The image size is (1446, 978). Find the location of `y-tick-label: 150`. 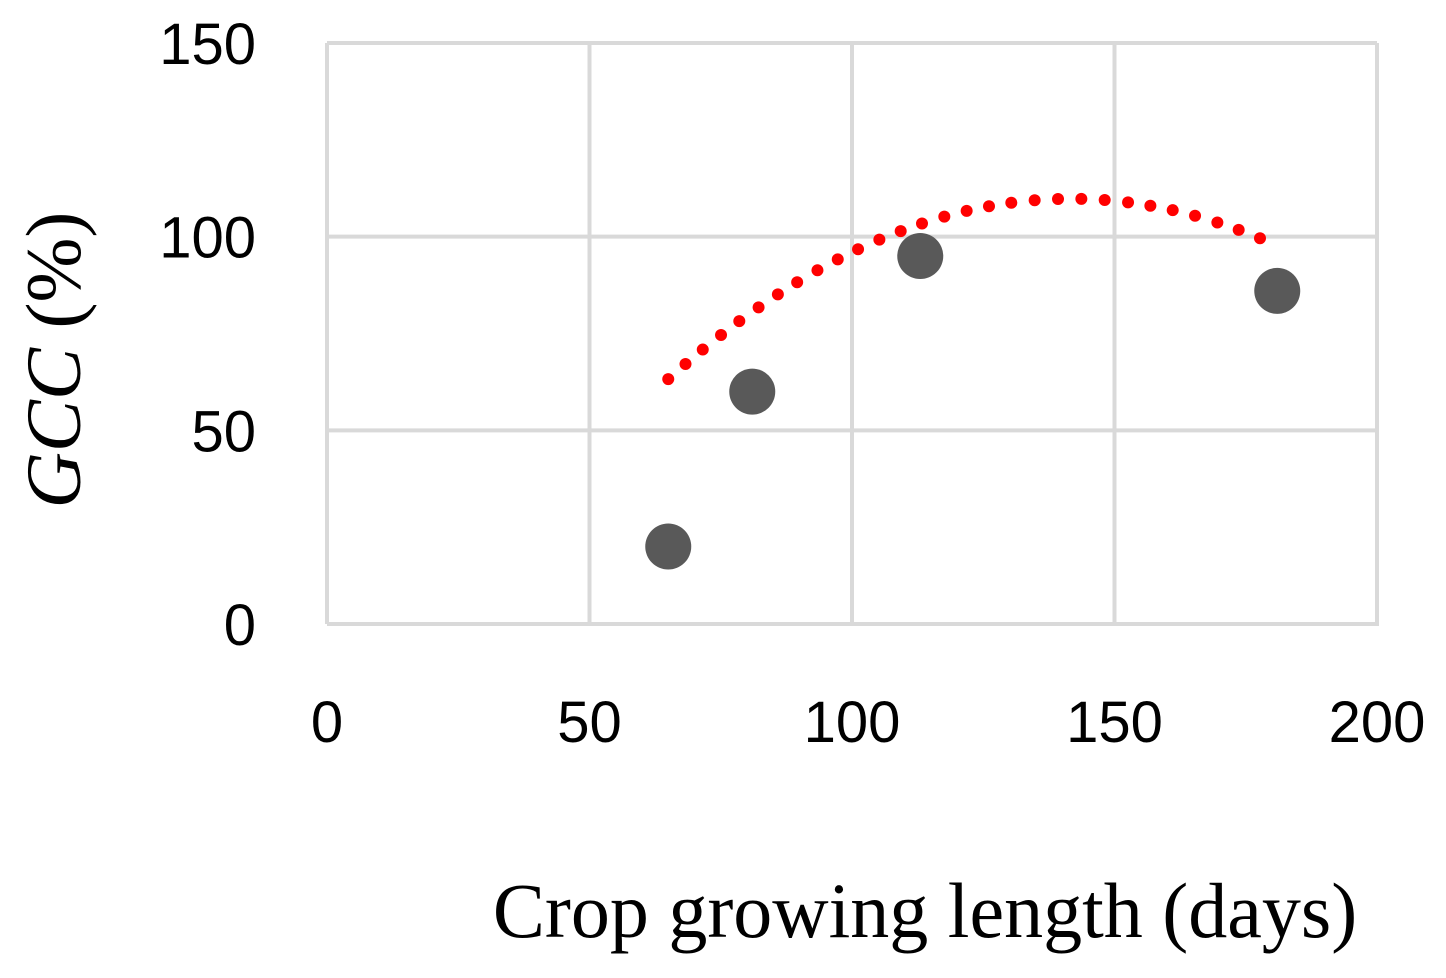

y-tick-label: 150 is located at coordinates (207, 44).